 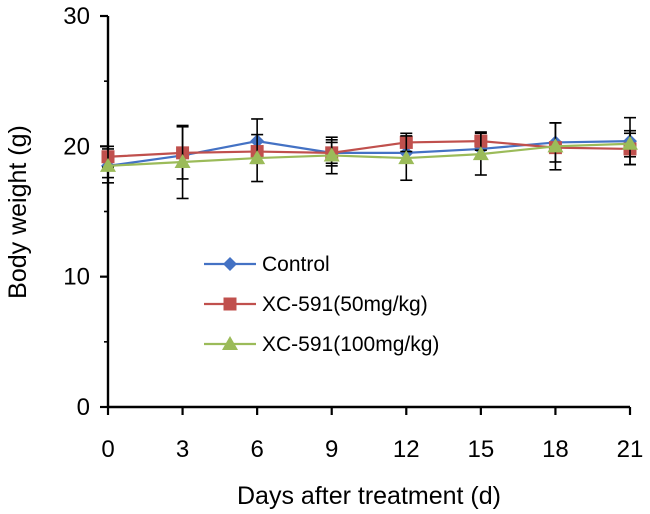 What do you see at coordinates (256, 449) in the screenshot?
I see `x-tick-label: 6` at bounding box center [256, 449].